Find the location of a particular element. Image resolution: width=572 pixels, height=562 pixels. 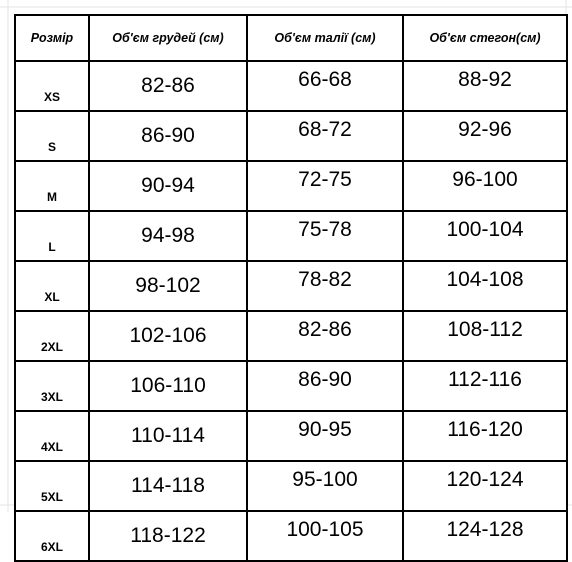

waist-cell: 78-82 is located at coordinates (325, 286).